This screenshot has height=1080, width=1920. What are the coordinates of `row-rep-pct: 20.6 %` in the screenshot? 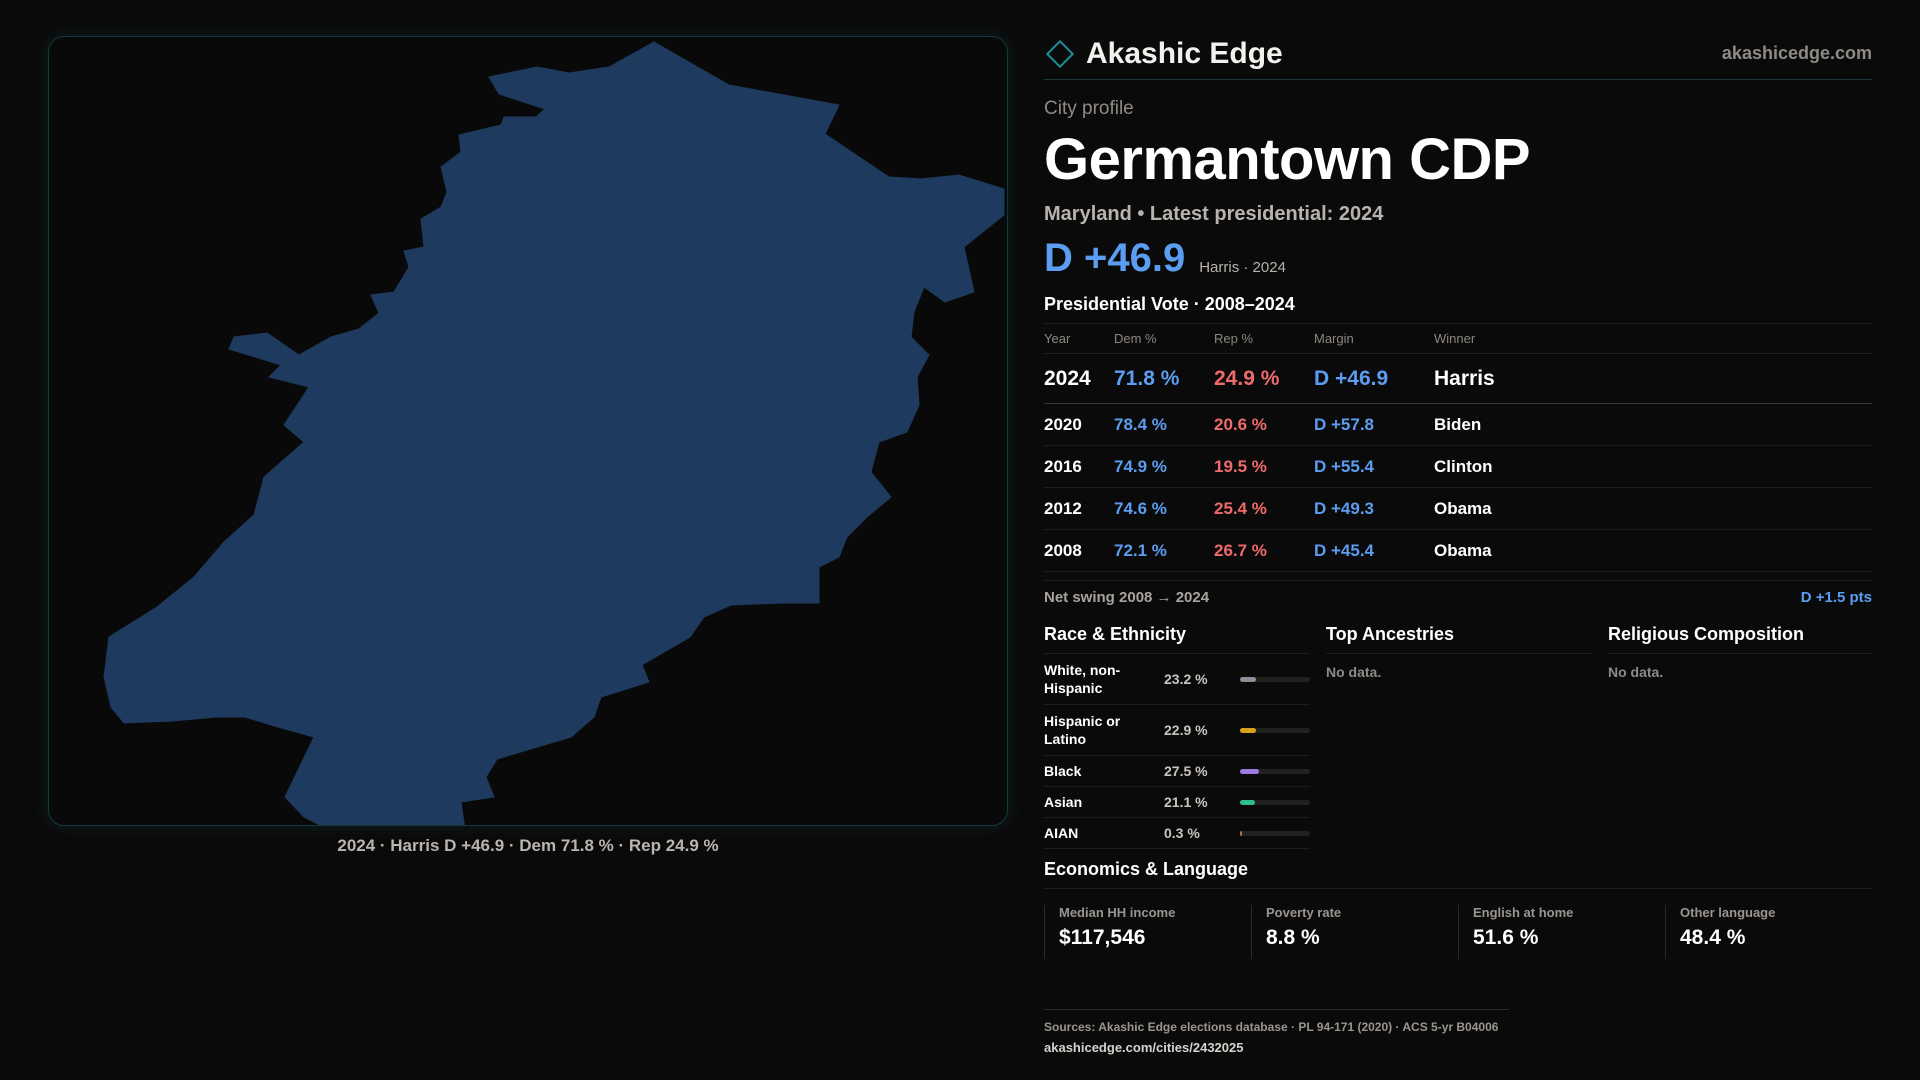 It's located at (1264, 424).